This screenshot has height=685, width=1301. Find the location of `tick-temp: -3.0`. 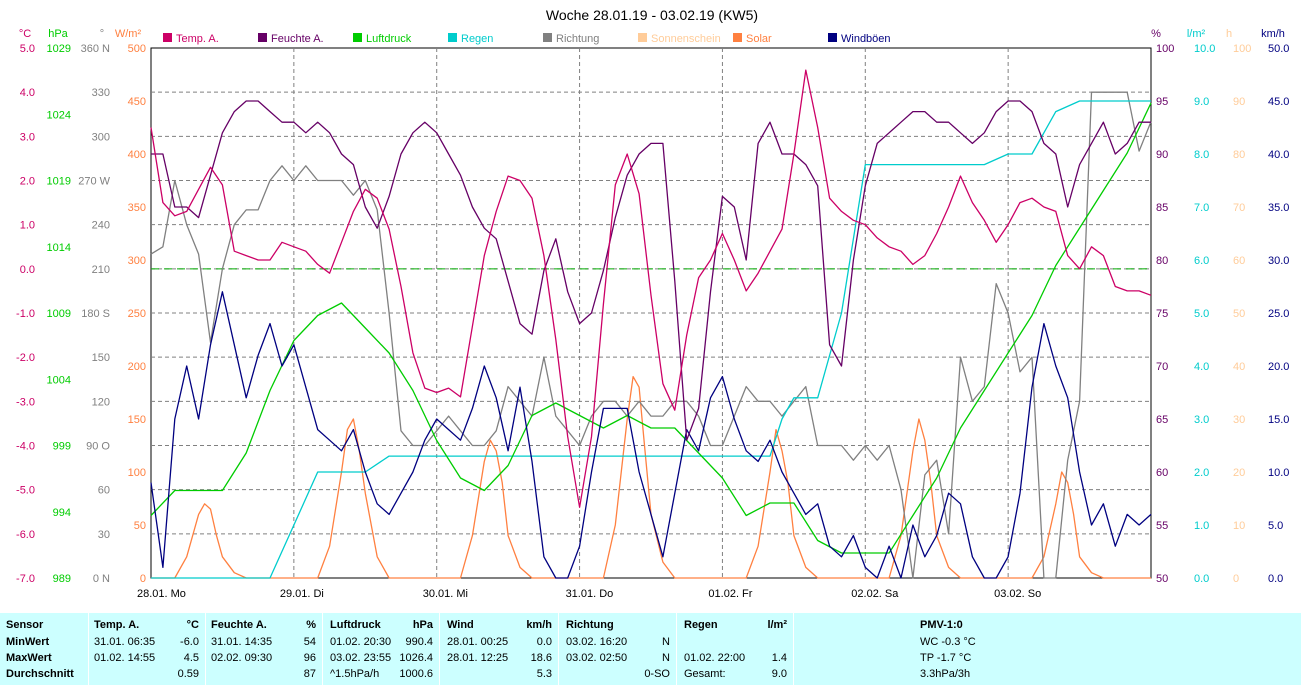

tick-temp: -3.0 is located at coordinates (25, 402).